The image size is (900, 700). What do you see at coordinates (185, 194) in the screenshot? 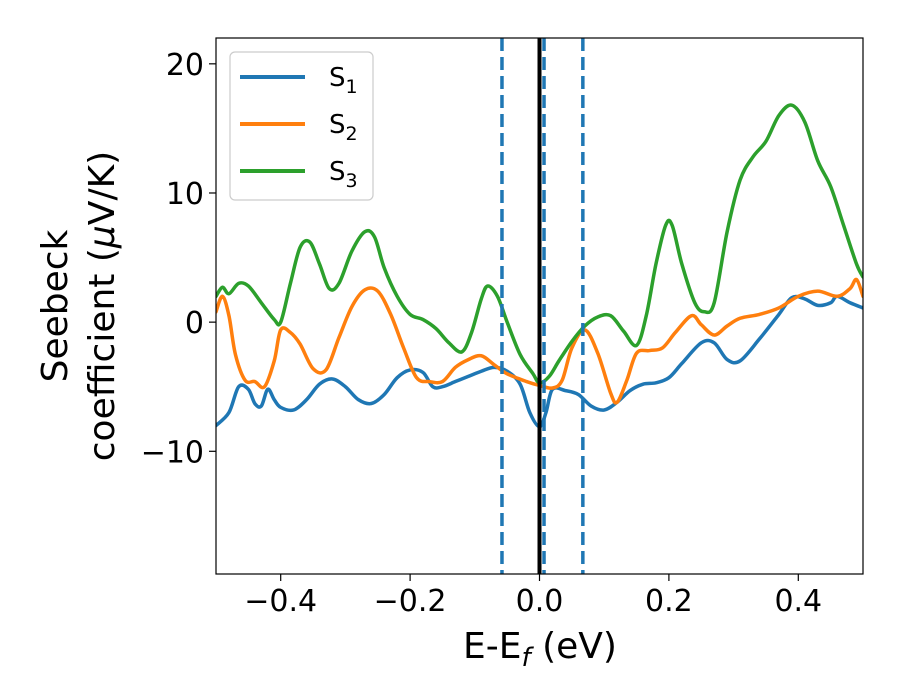
I see `y-tick-label: 10` at bounding box center [185, 194].